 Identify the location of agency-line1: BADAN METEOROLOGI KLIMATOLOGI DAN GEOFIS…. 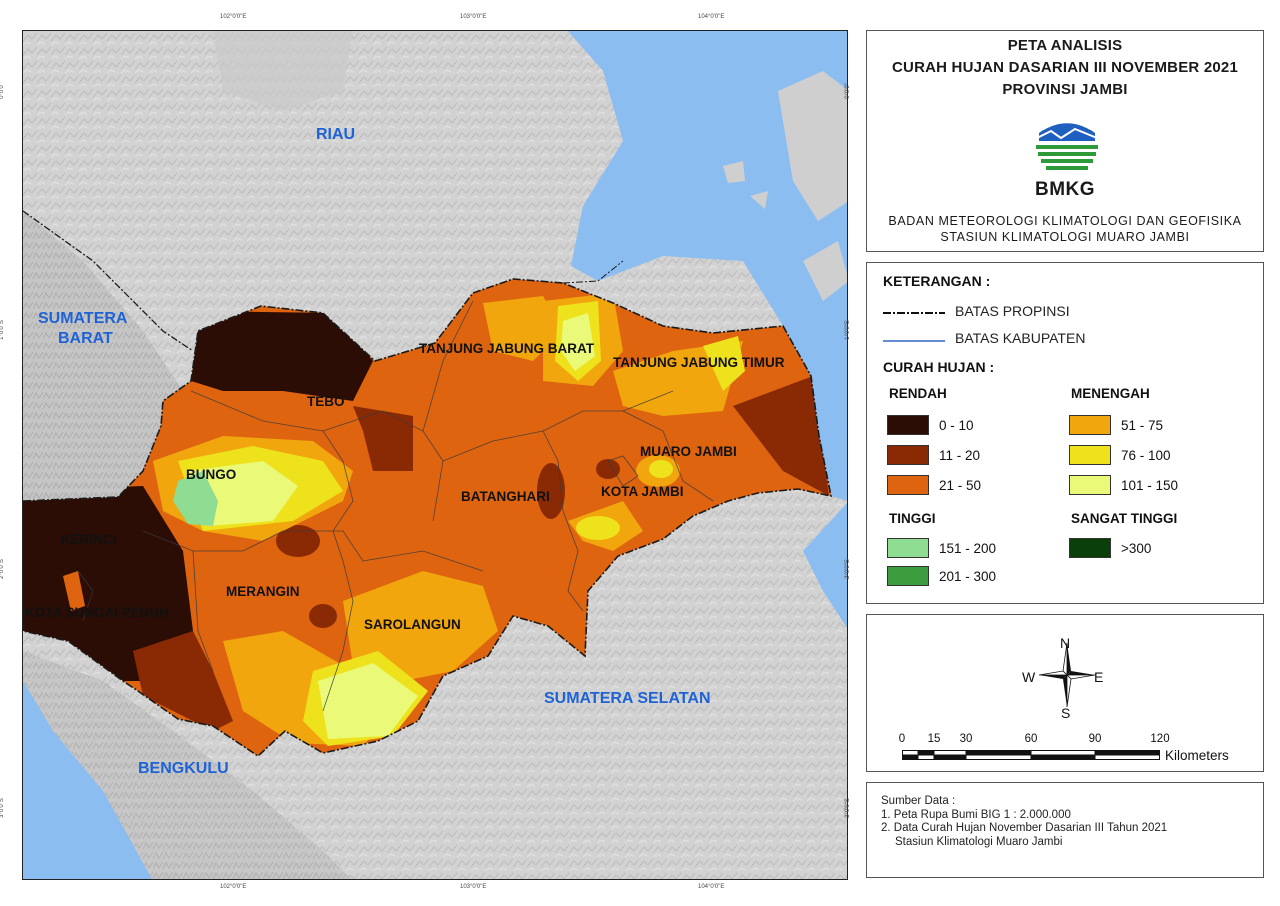
(1065, 221).